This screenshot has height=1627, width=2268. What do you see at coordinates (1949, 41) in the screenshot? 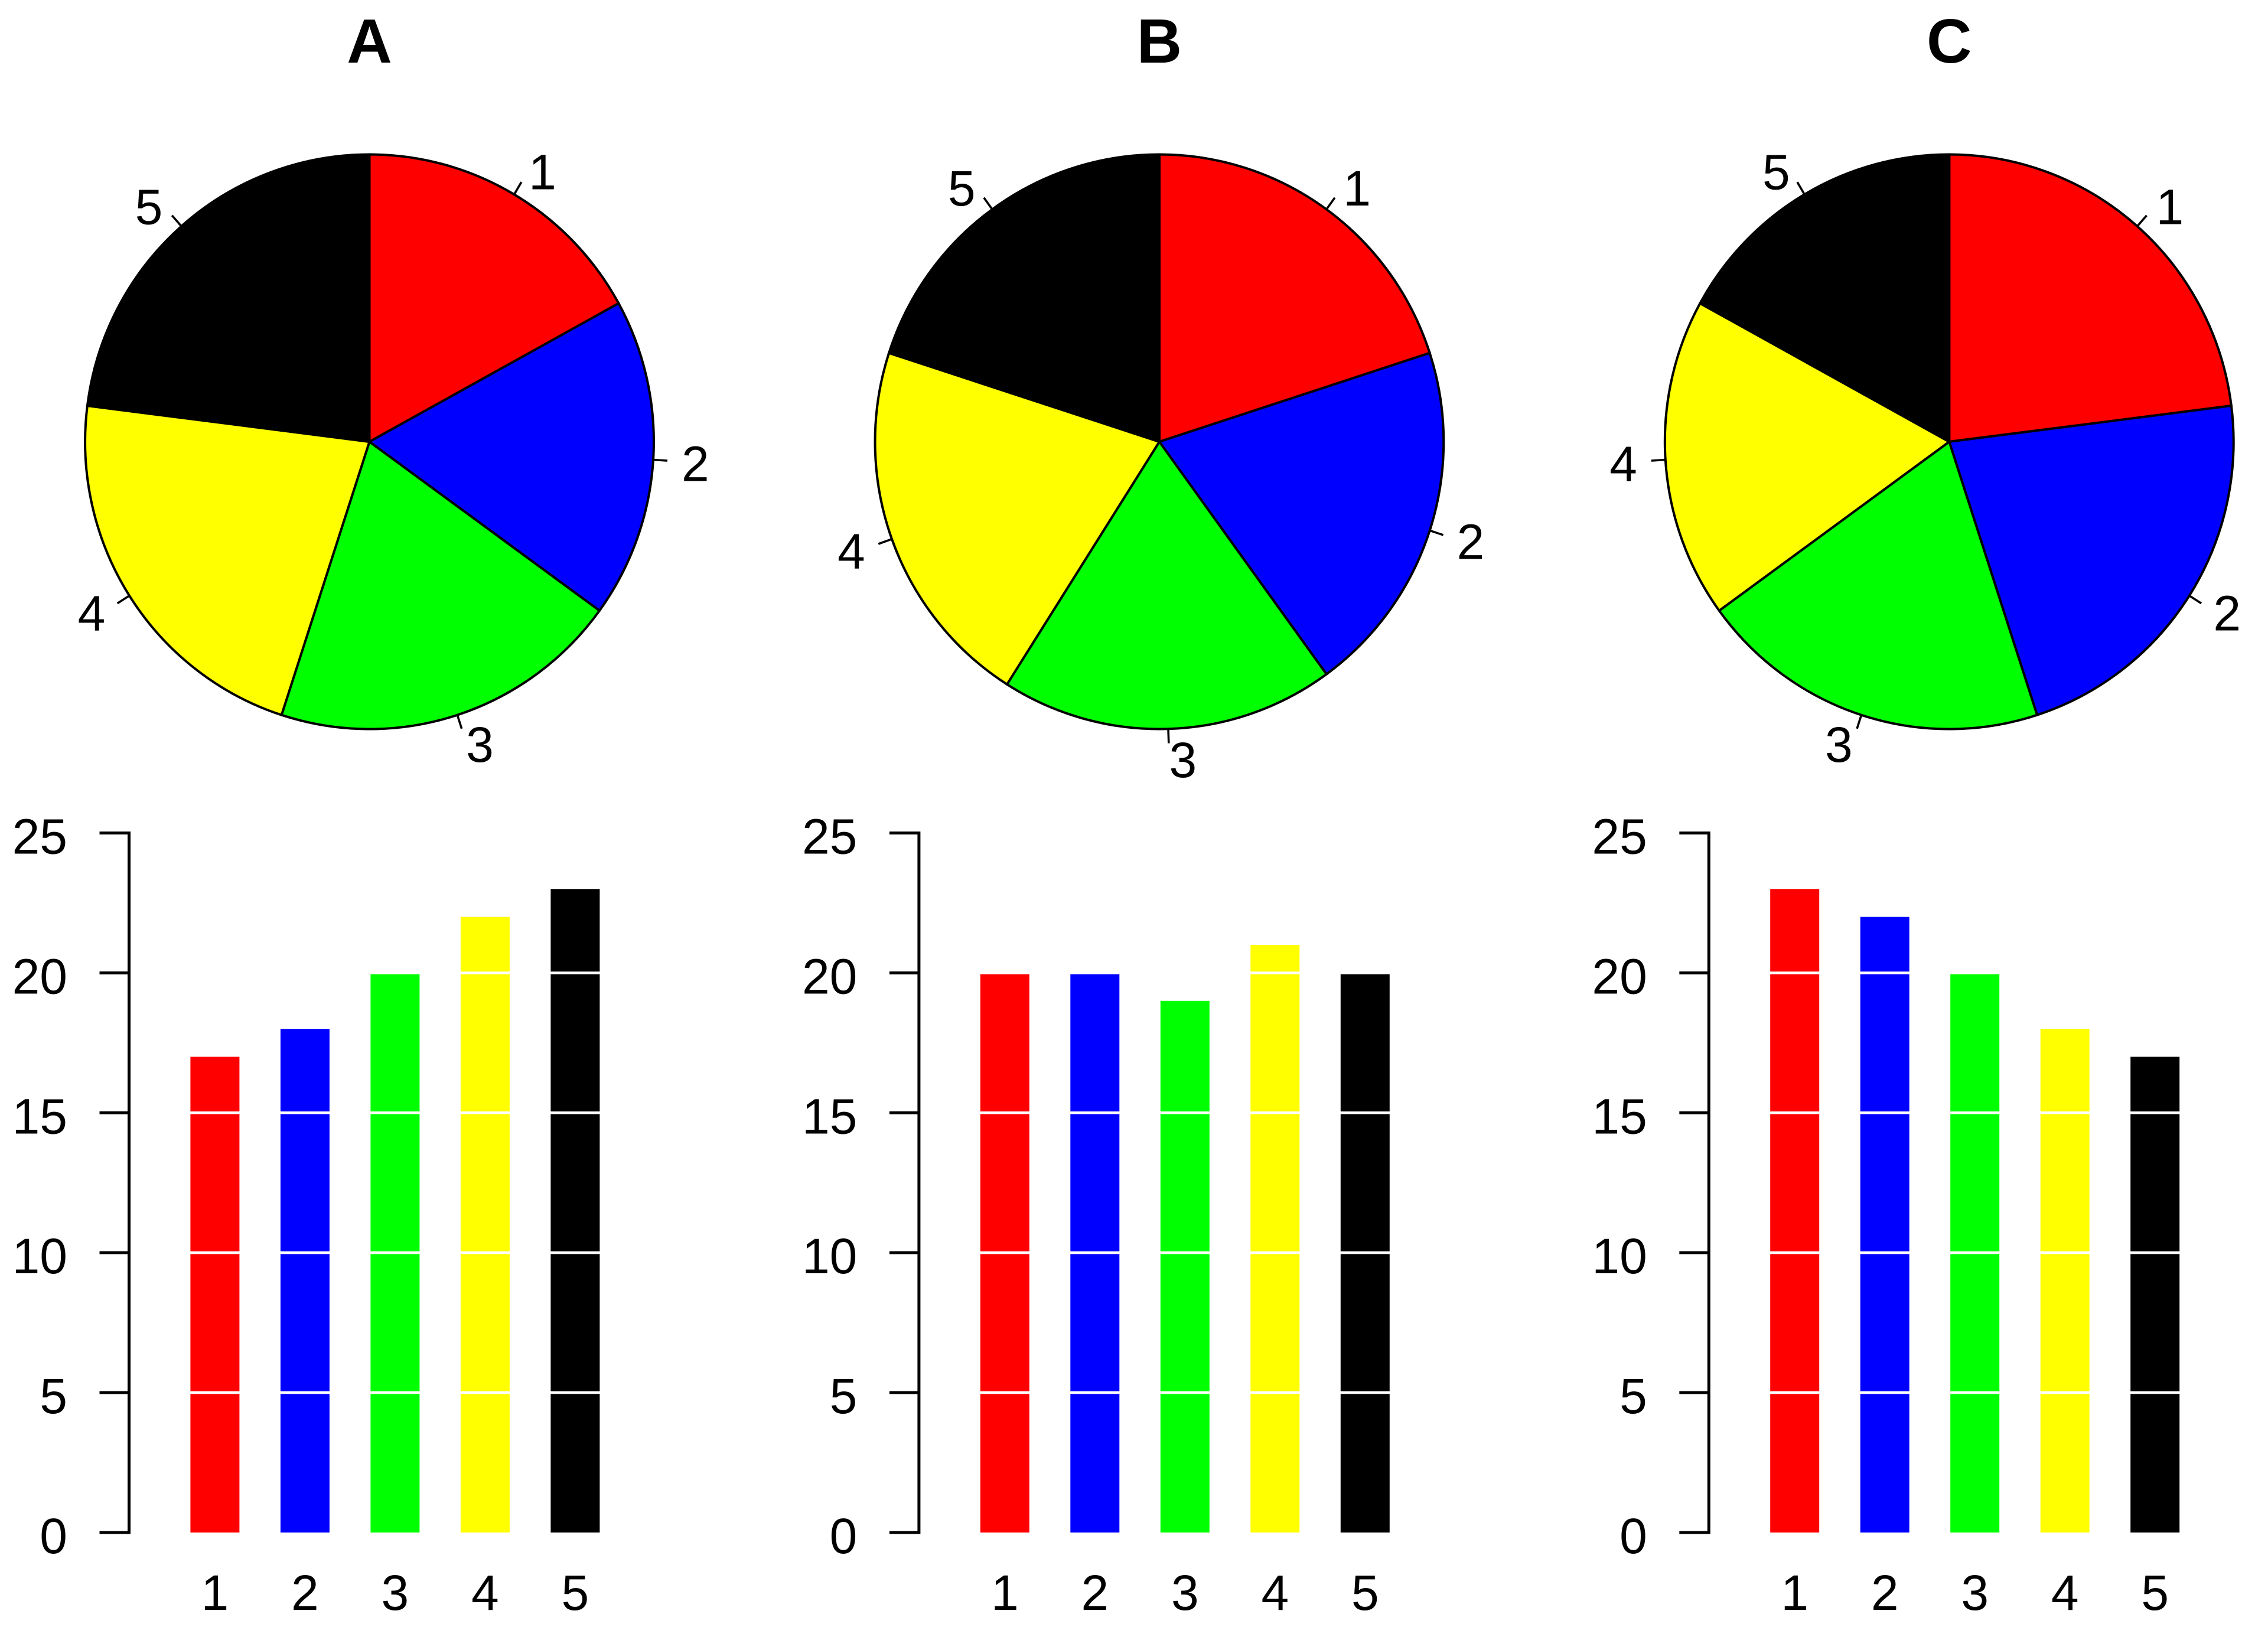
I see `svg-text: C` at bounding box center [1949, 41].